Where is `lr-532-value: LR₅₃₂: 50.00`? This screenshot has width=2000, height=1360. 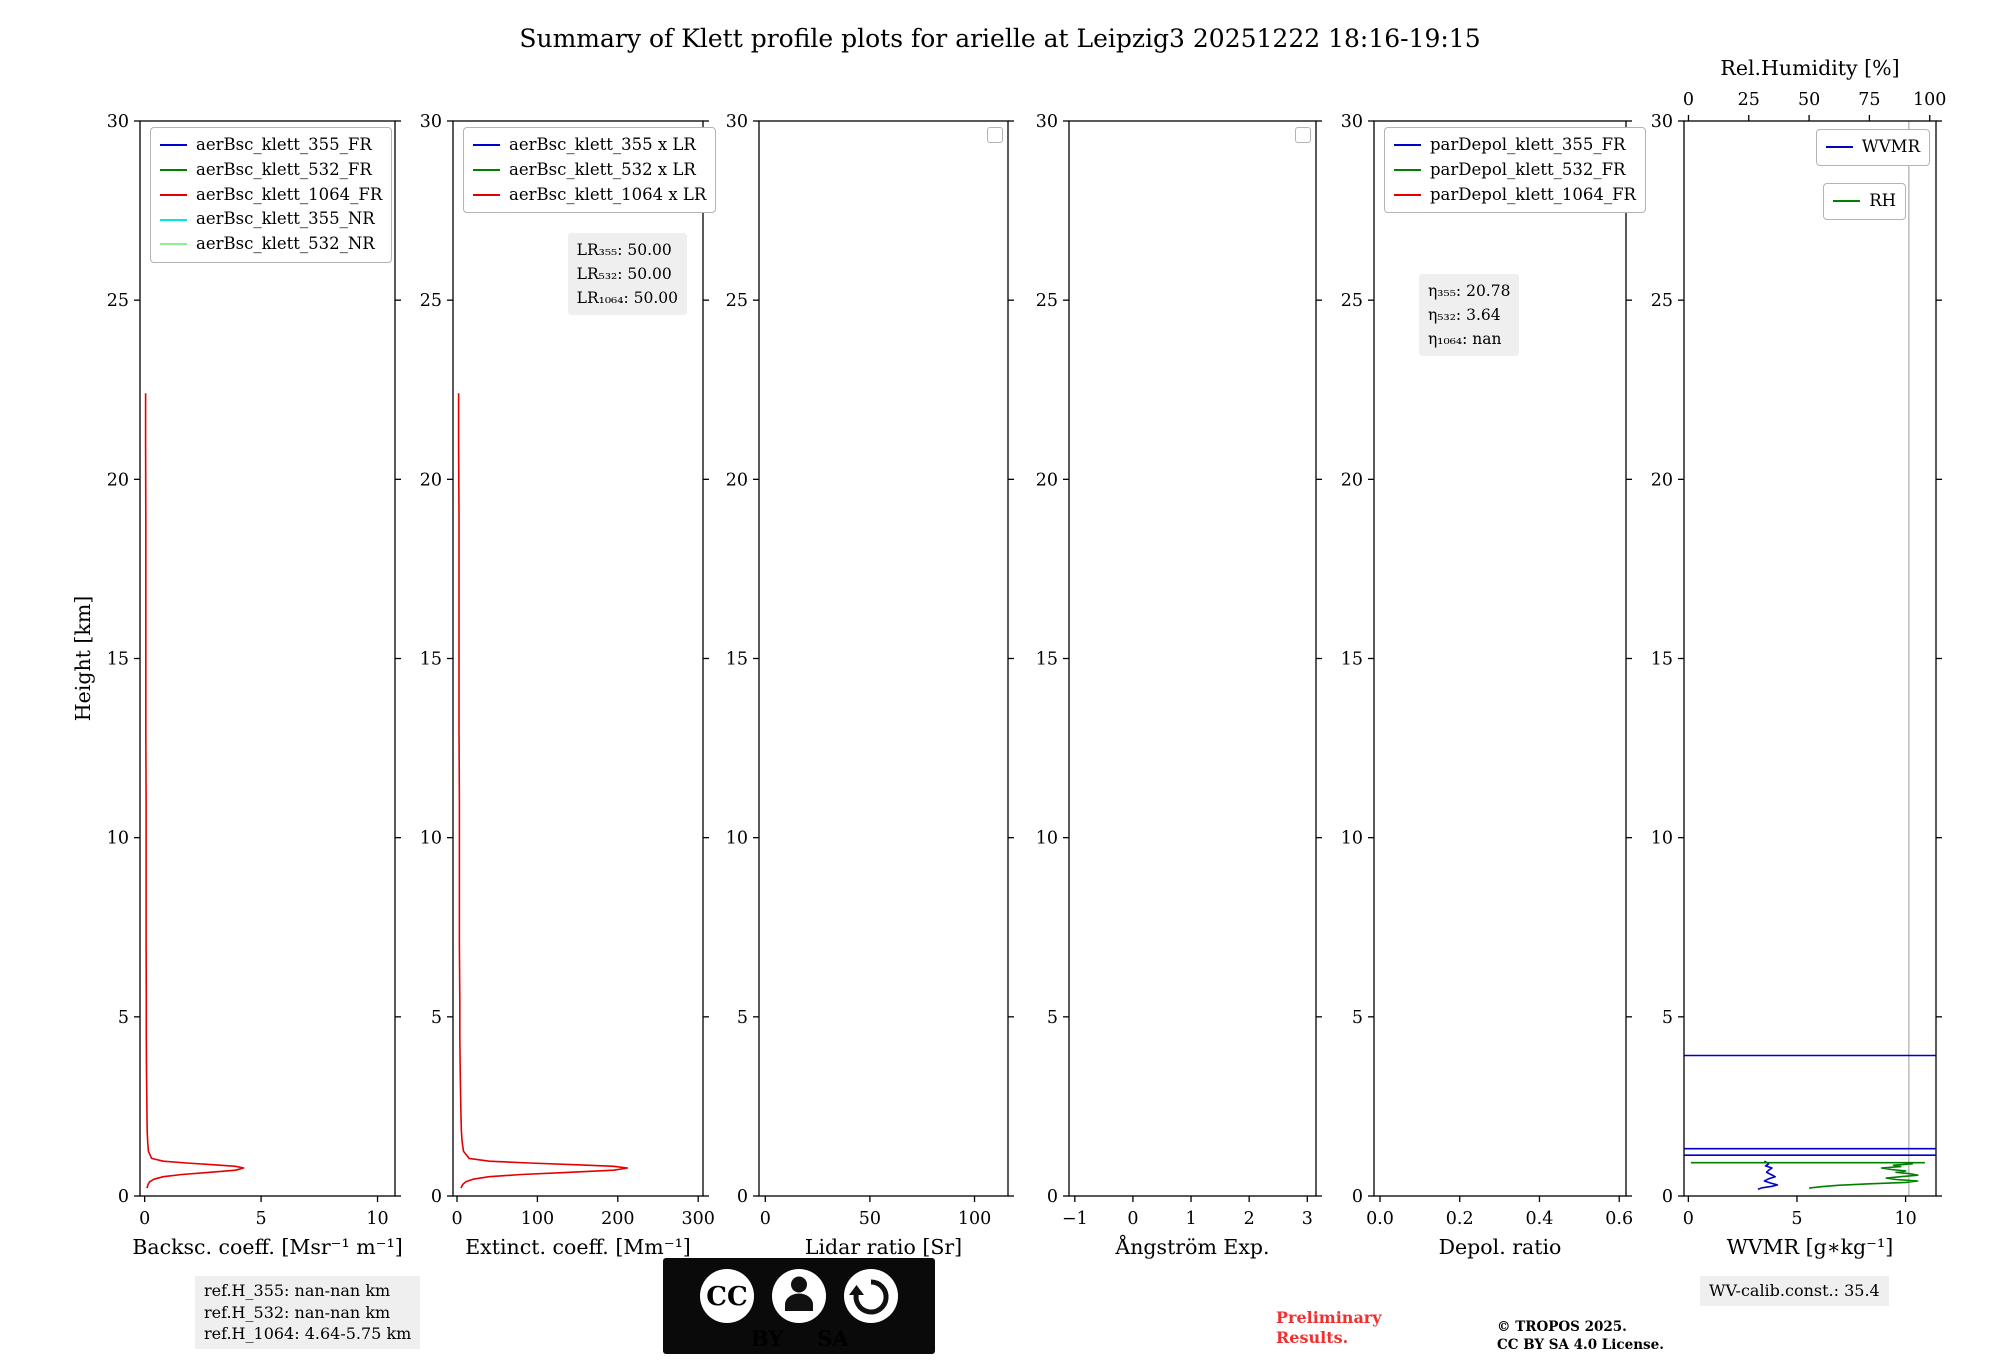
lr-532-value: LR₅₃₂: 50.00 is located at coordinates (624, 274).